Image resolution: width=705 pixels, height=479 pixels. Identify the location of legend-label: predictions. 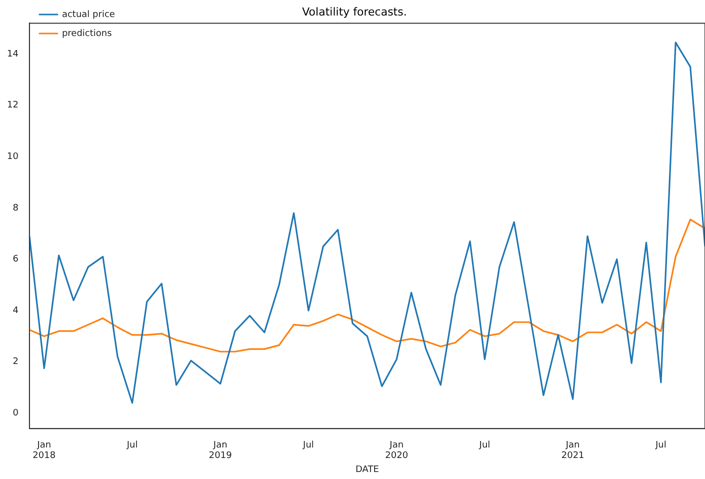
(87, 33).